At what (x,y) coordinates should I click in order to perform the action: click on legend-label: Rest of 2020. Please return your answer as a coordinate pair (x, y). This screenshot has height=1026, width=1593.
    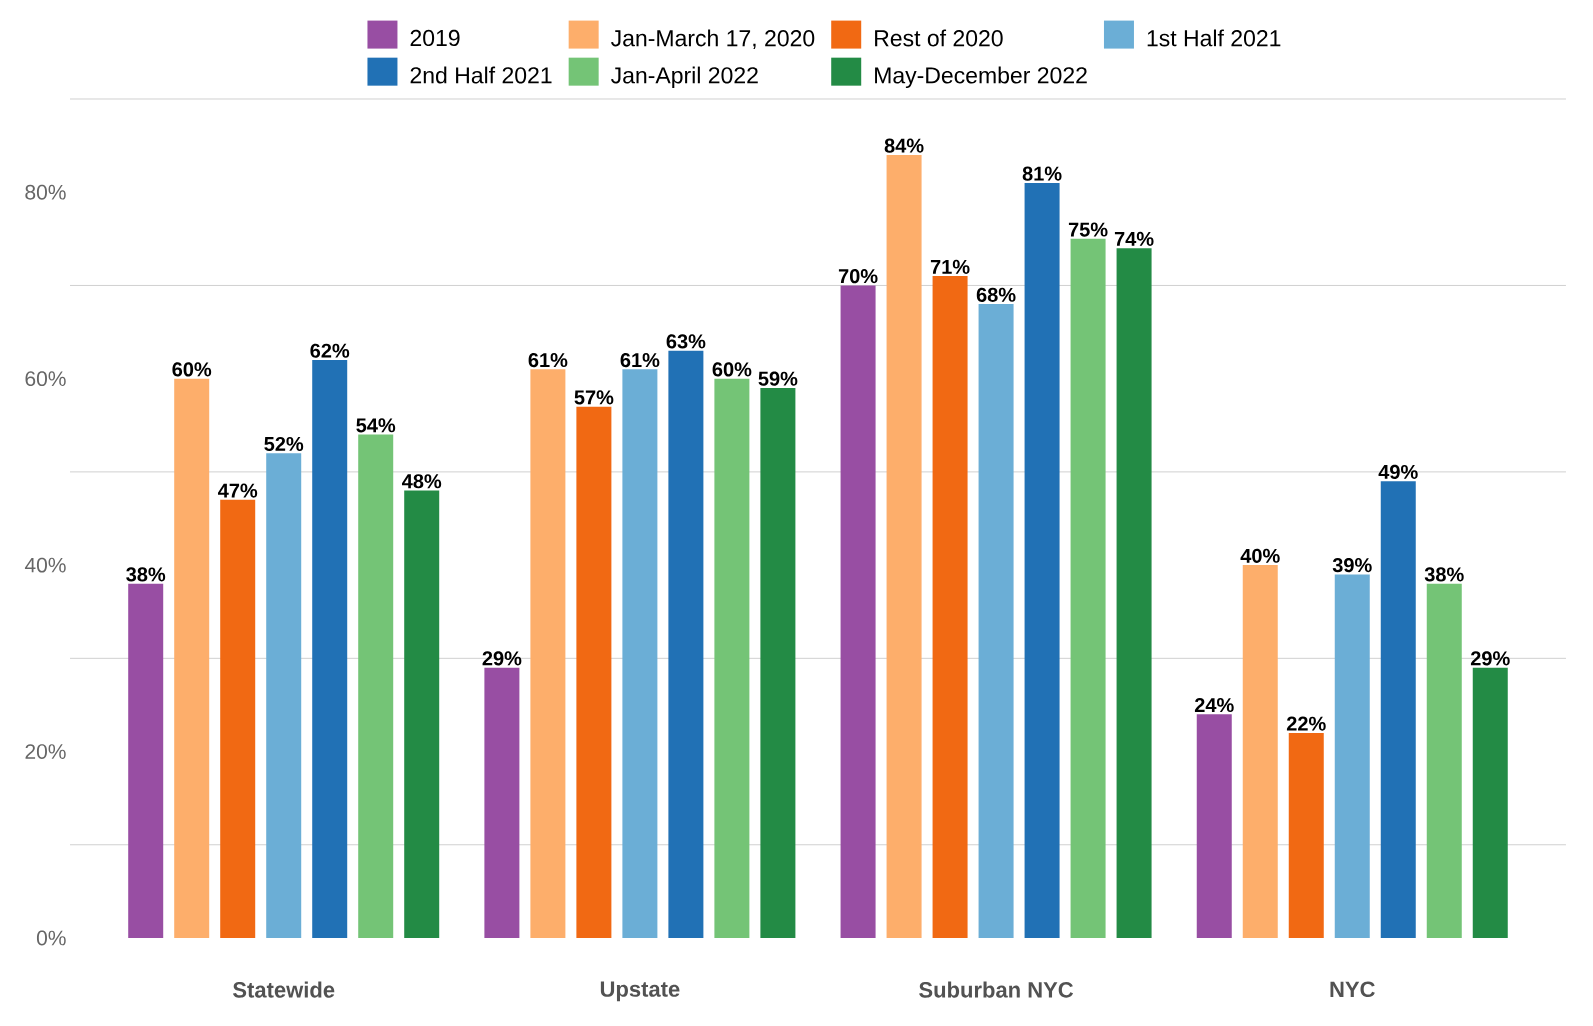
    Looking at the image, I should click on (939, 38).